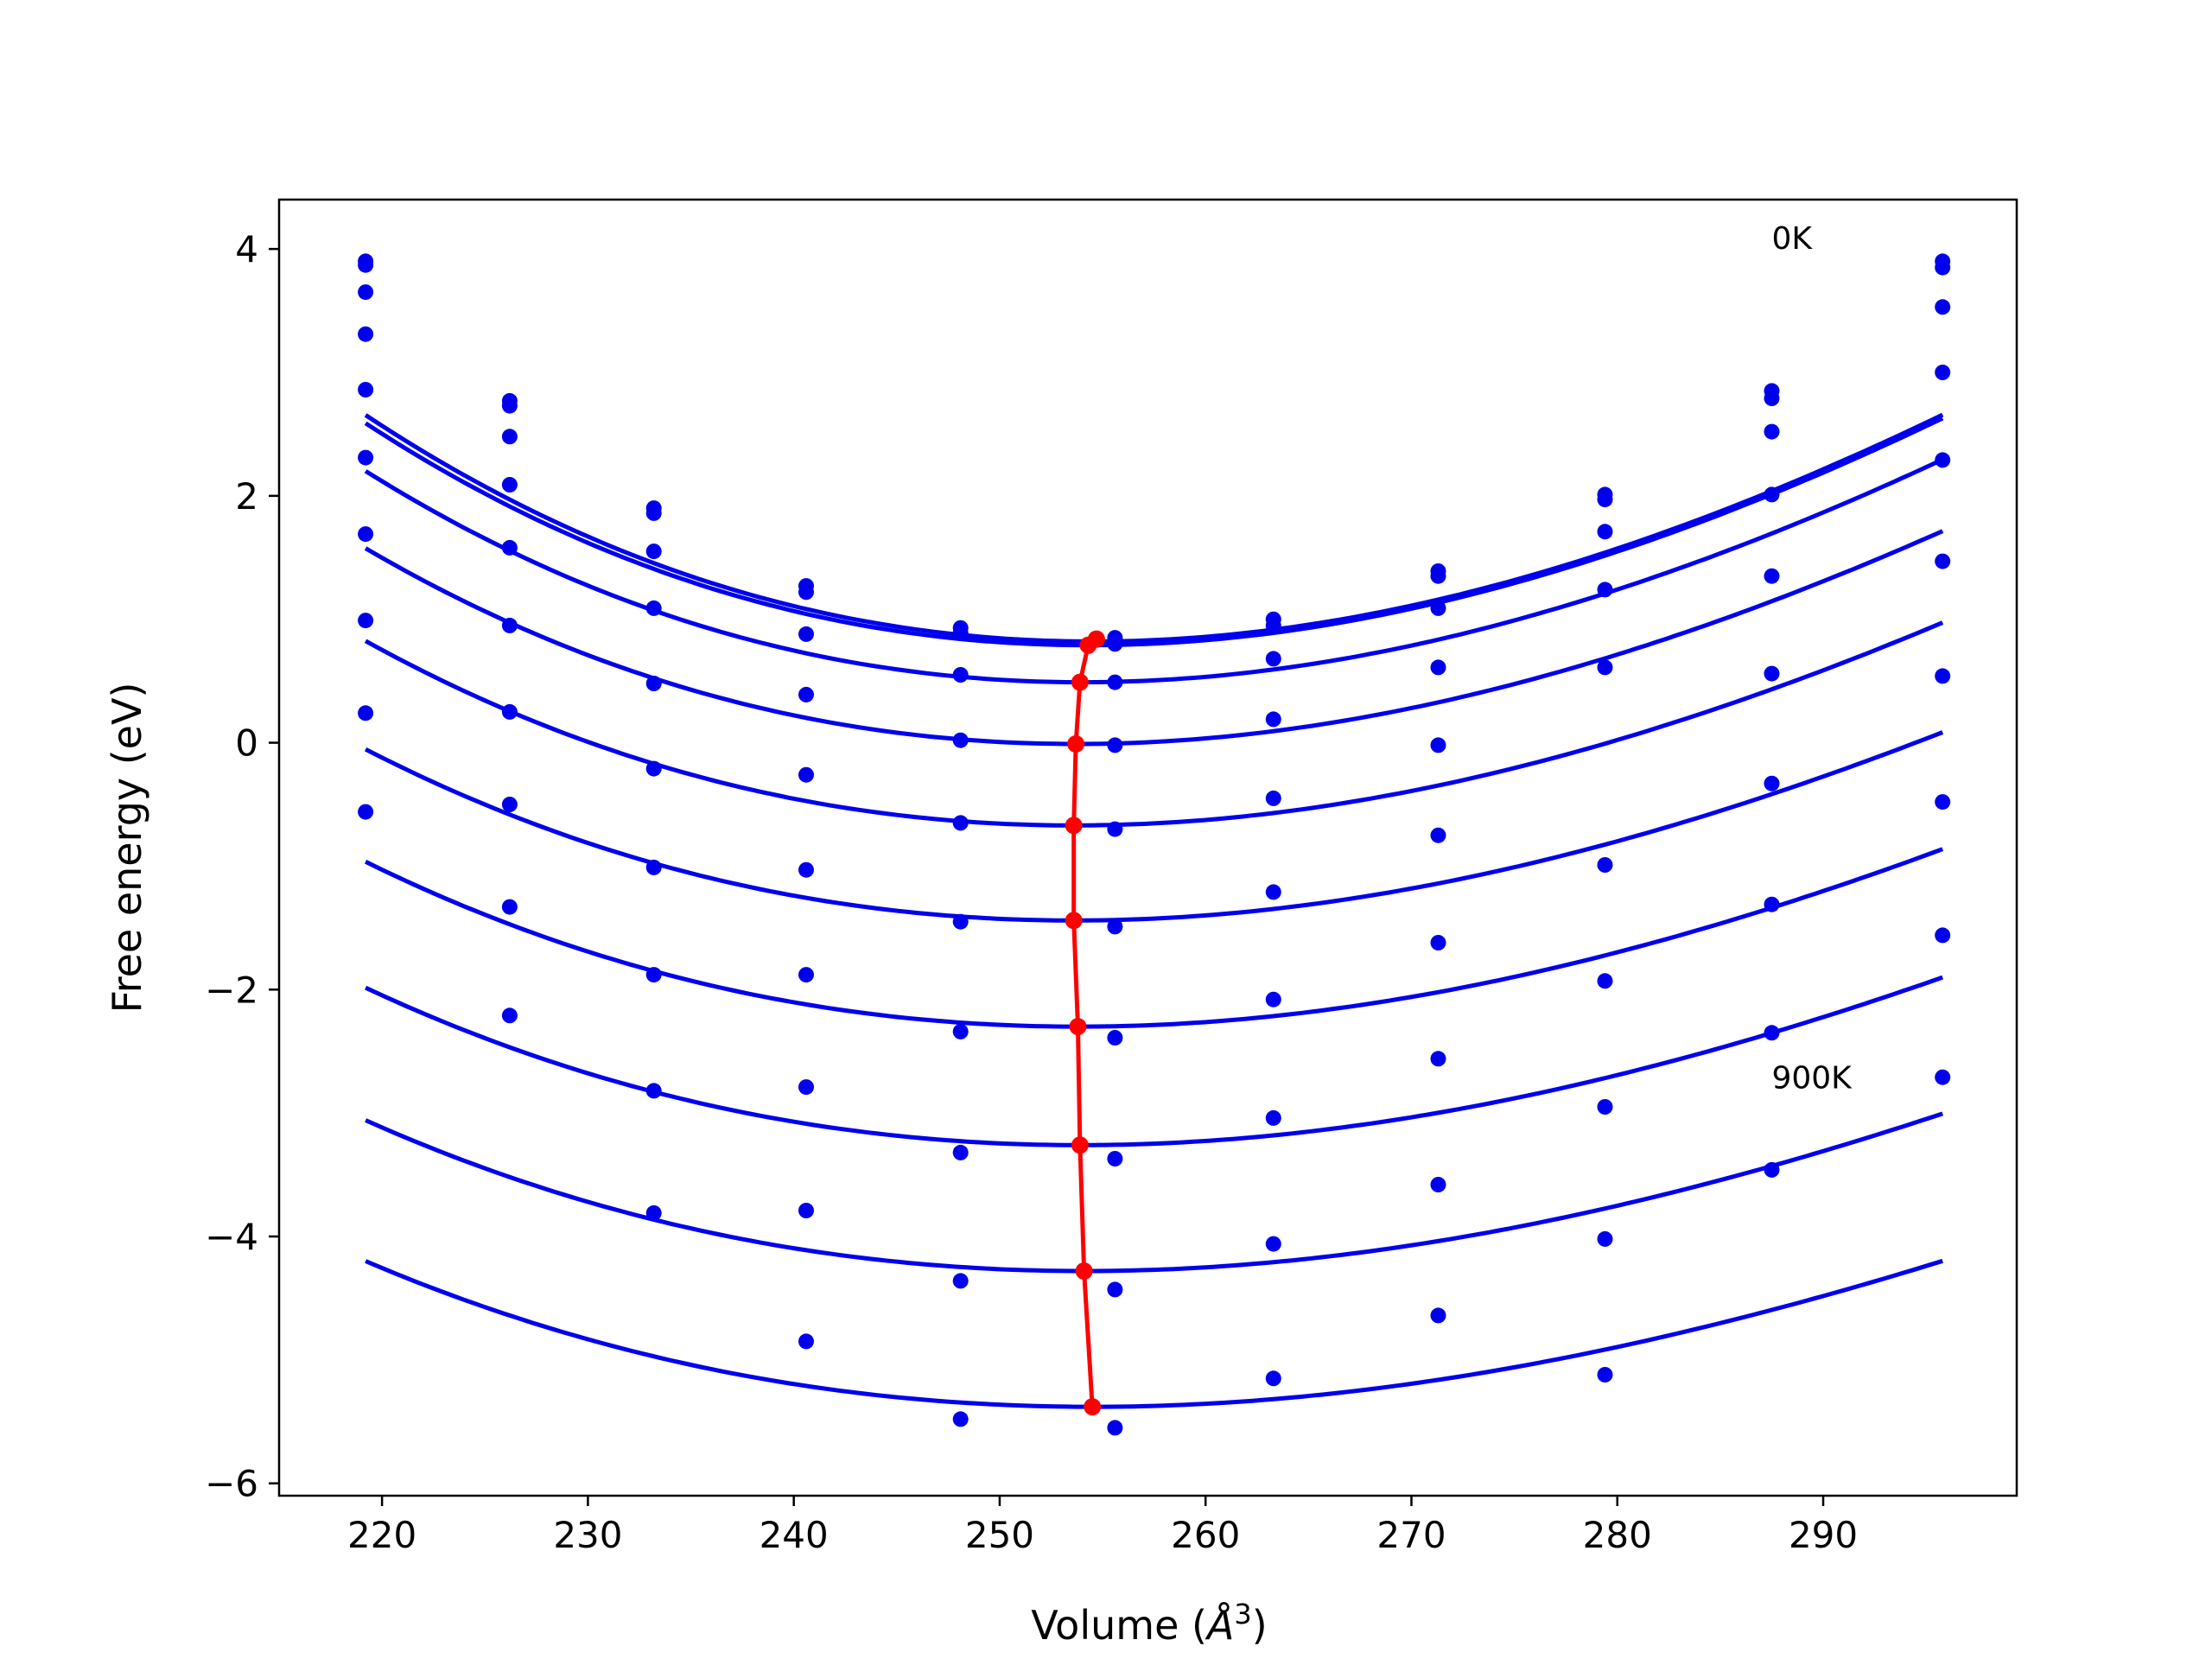 This screenshot has height=1659, width=2212. I want to click on y-tick-label: 2, so click(246, 496).